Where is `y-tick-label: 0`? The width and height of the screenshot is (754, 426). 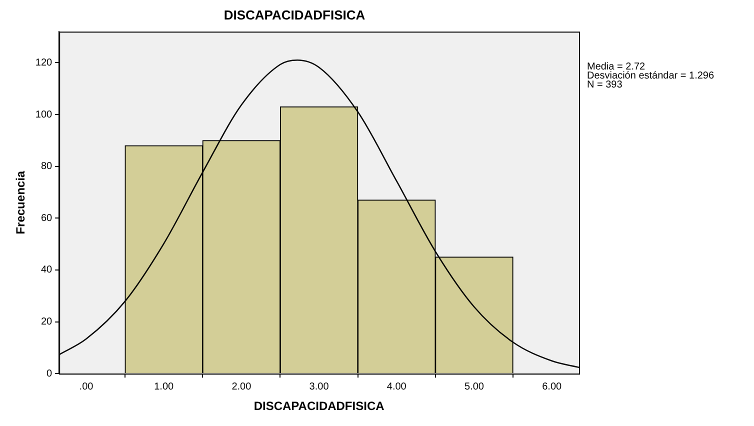
y-tick-label: 0 is located at coordinates (49, 374).